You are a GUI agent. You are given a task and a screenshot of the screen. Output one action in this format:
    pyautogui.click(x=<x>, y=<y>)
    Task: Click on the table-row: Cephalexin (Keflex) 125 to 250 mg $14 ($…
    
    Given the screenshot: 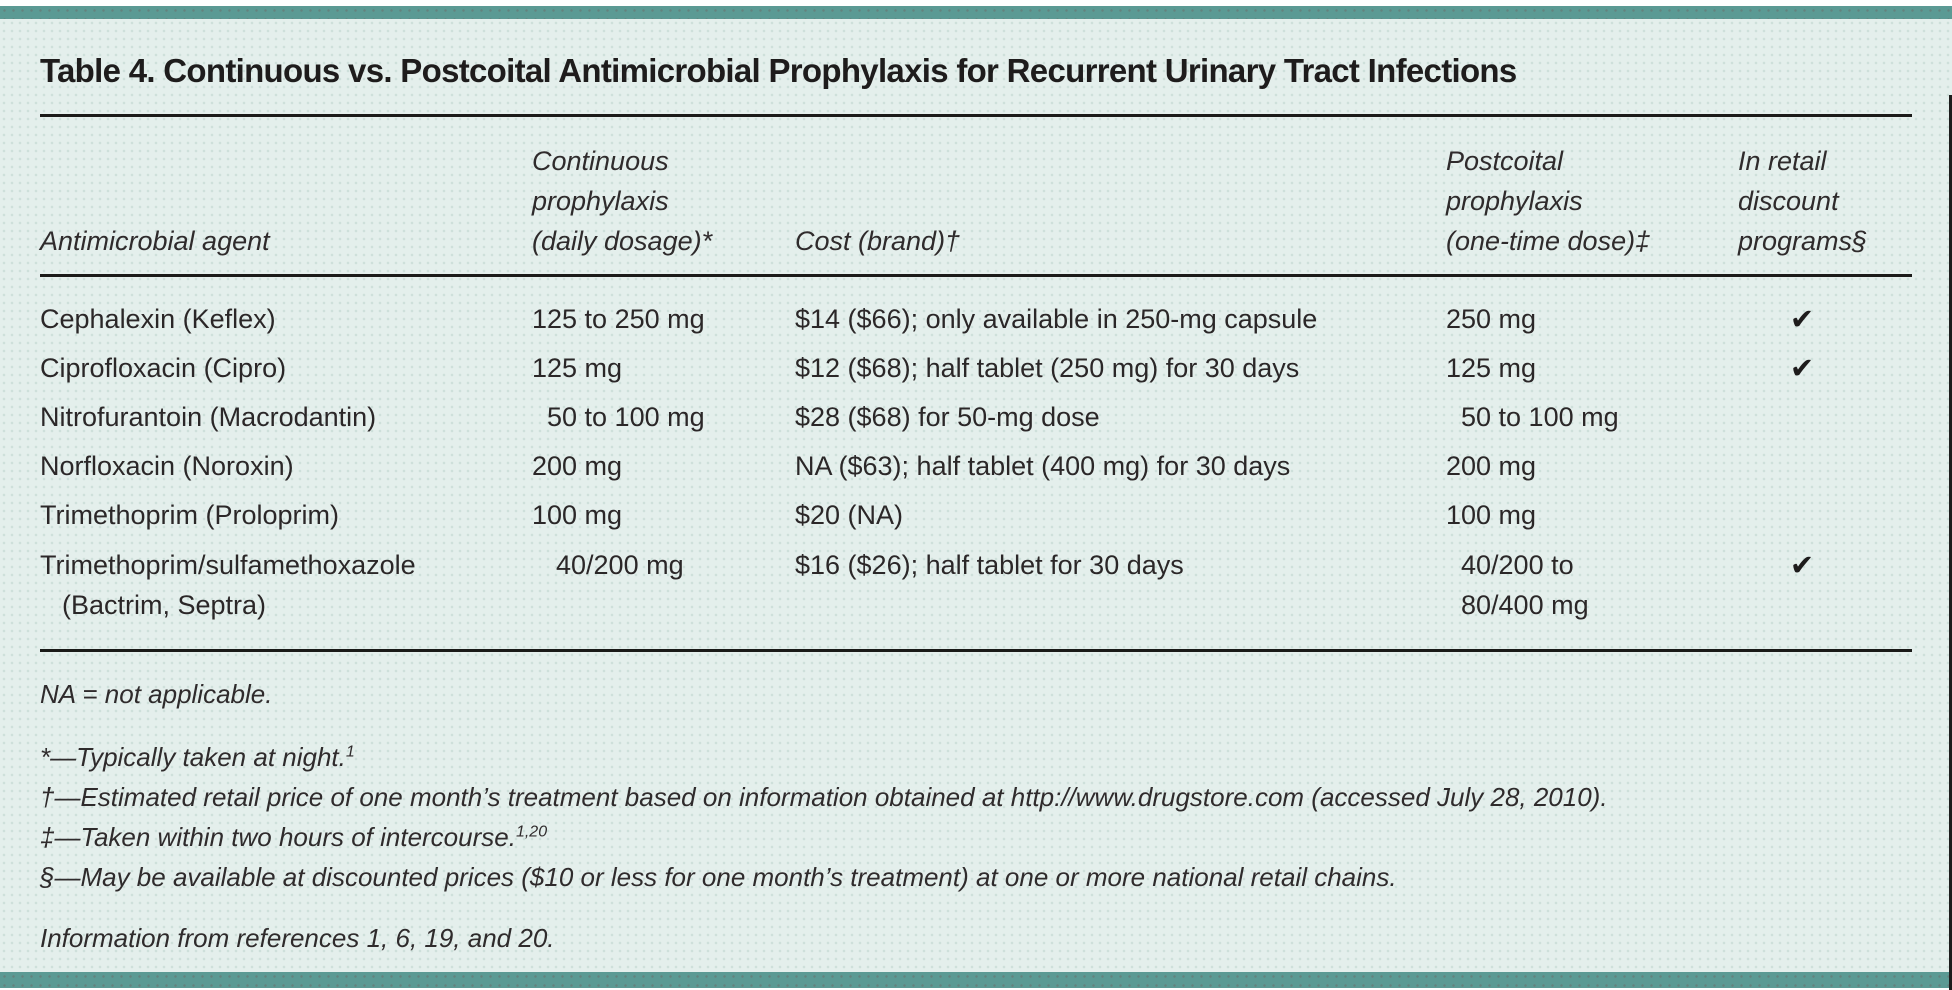 What is the action you would take?
    pyautogui.click(x=976, y=319)
    